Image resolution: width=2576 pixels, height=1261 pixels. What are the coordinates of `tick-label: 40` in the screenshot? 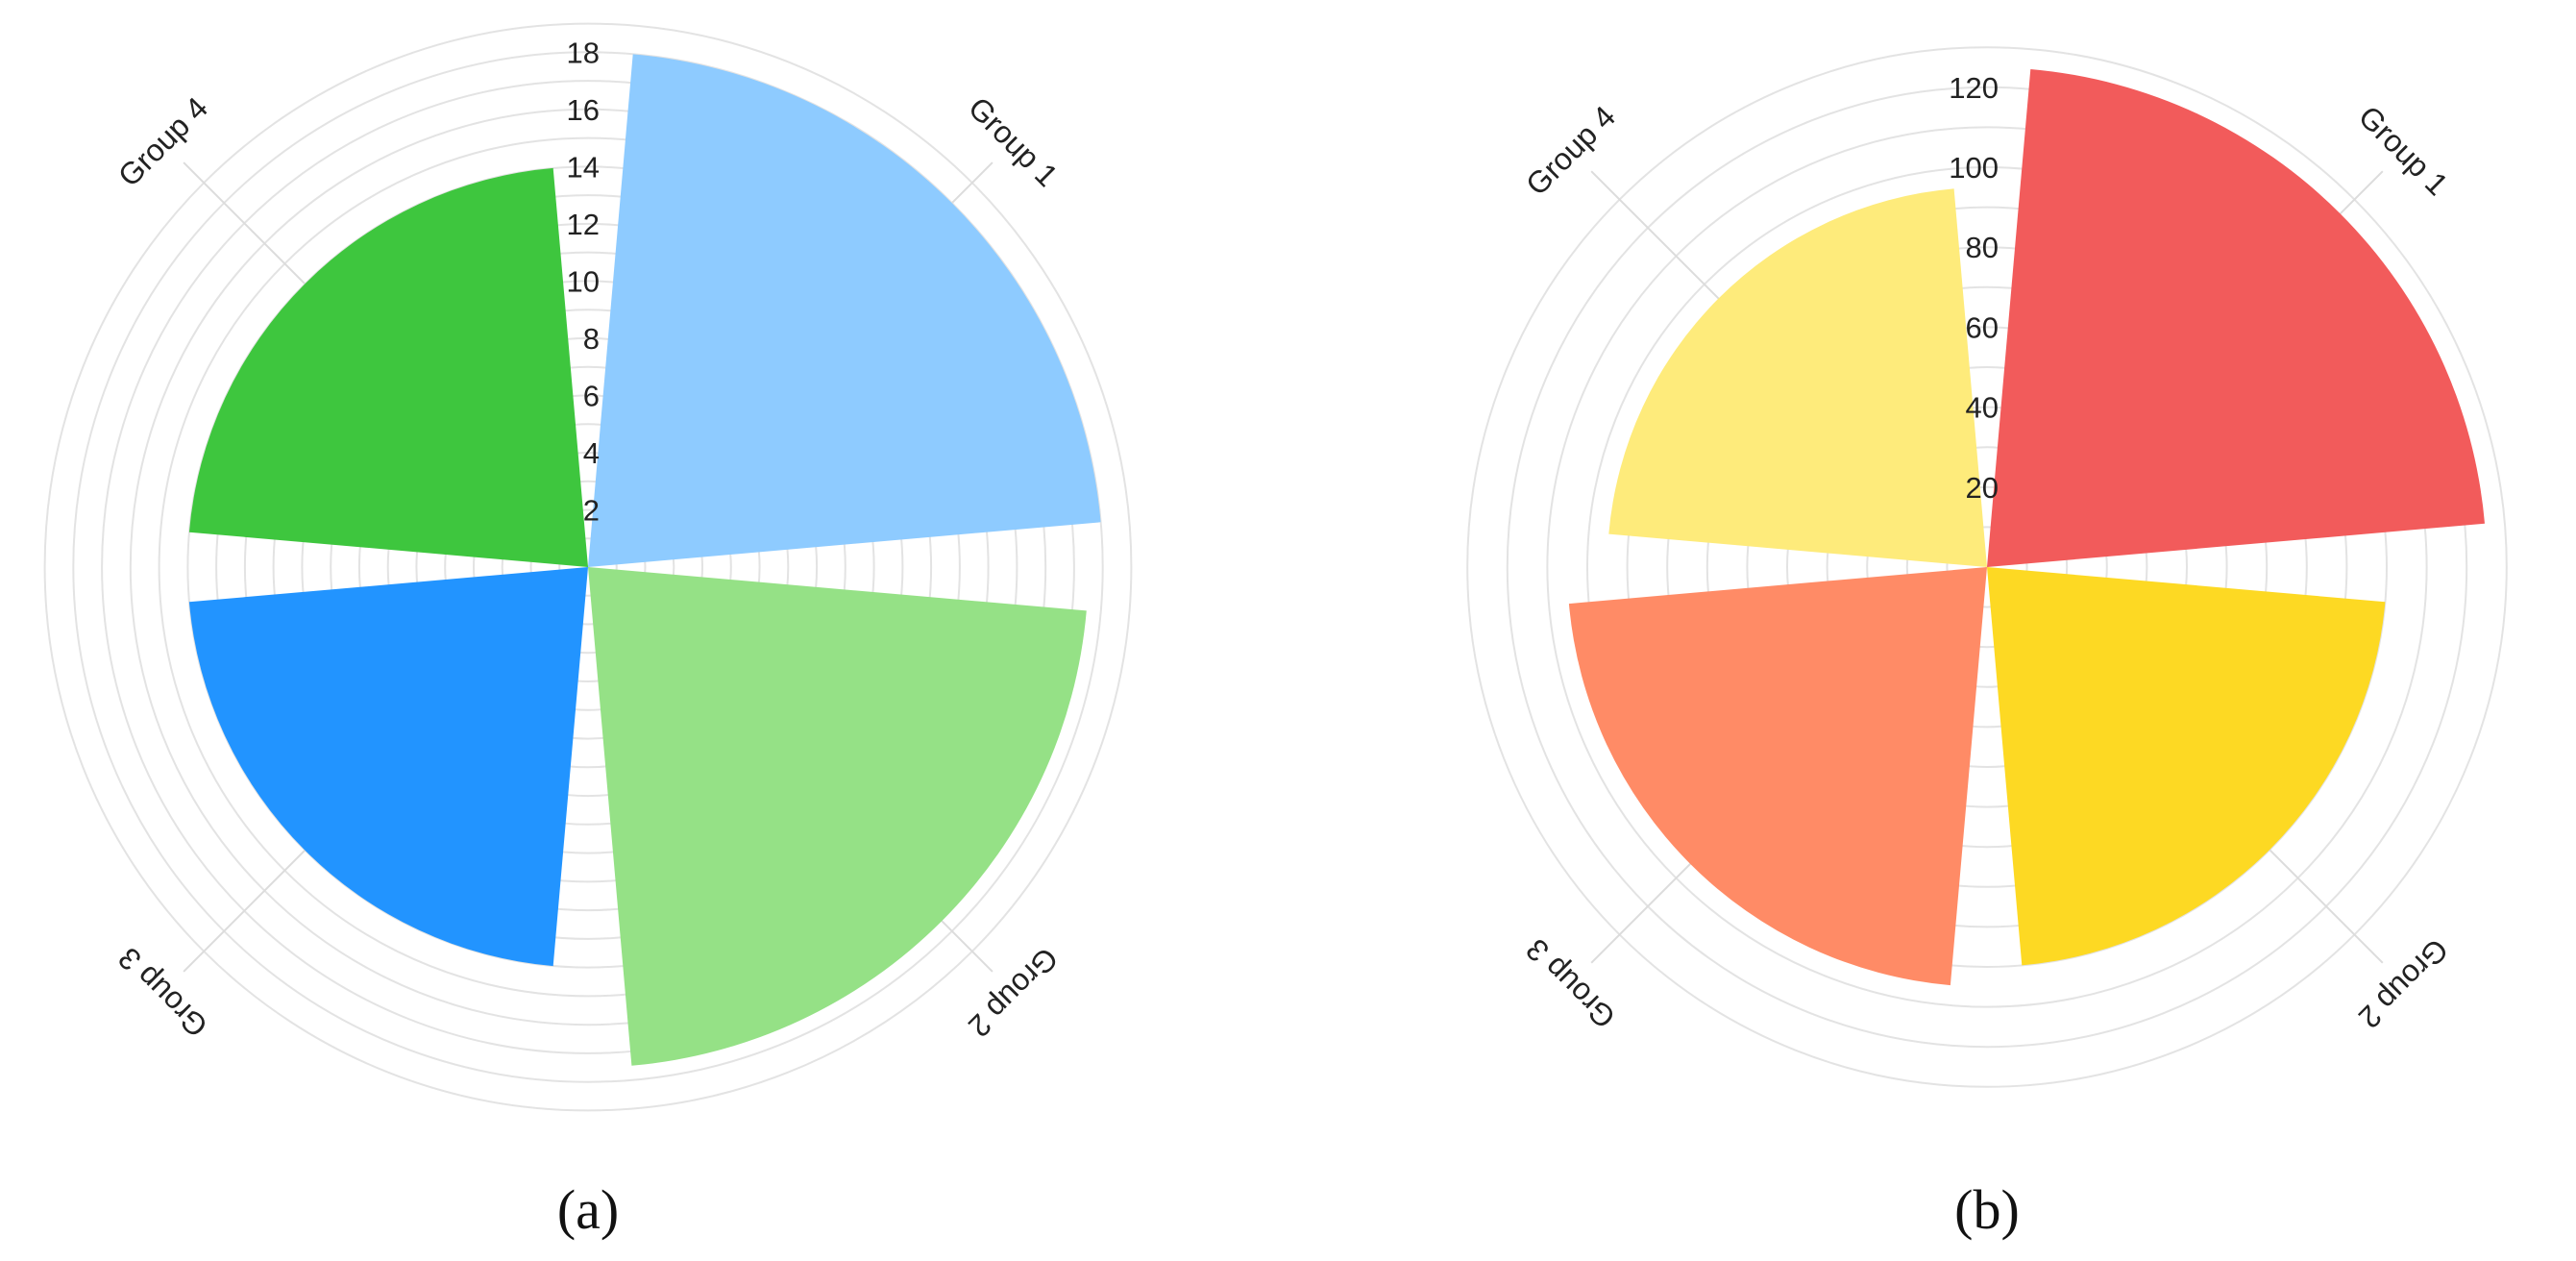 It's located at (1982, 408).